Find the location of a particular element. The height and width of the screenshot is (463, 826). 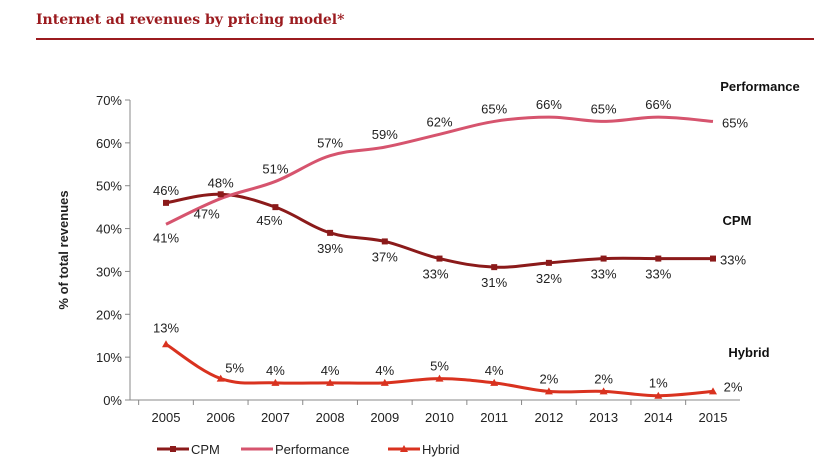

x-tick-label: 2009 is located at coordinates (384, 417).